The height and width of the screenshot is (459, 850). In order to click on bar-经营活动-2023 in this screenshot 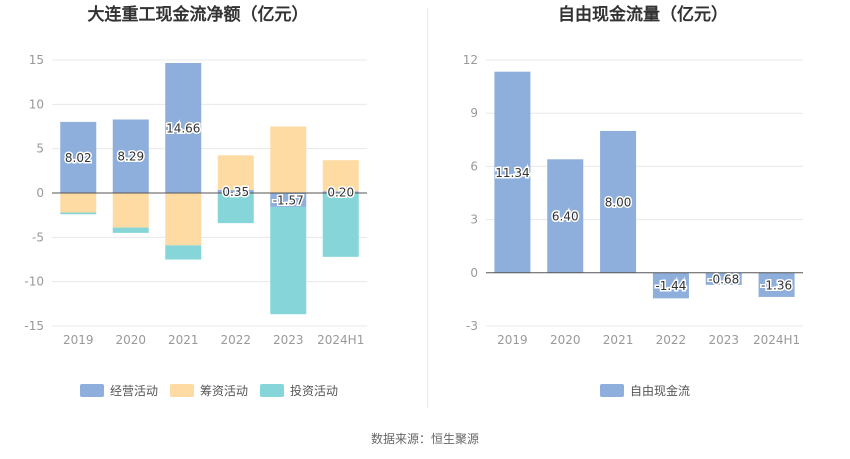, I will do `click(288, 200)`.